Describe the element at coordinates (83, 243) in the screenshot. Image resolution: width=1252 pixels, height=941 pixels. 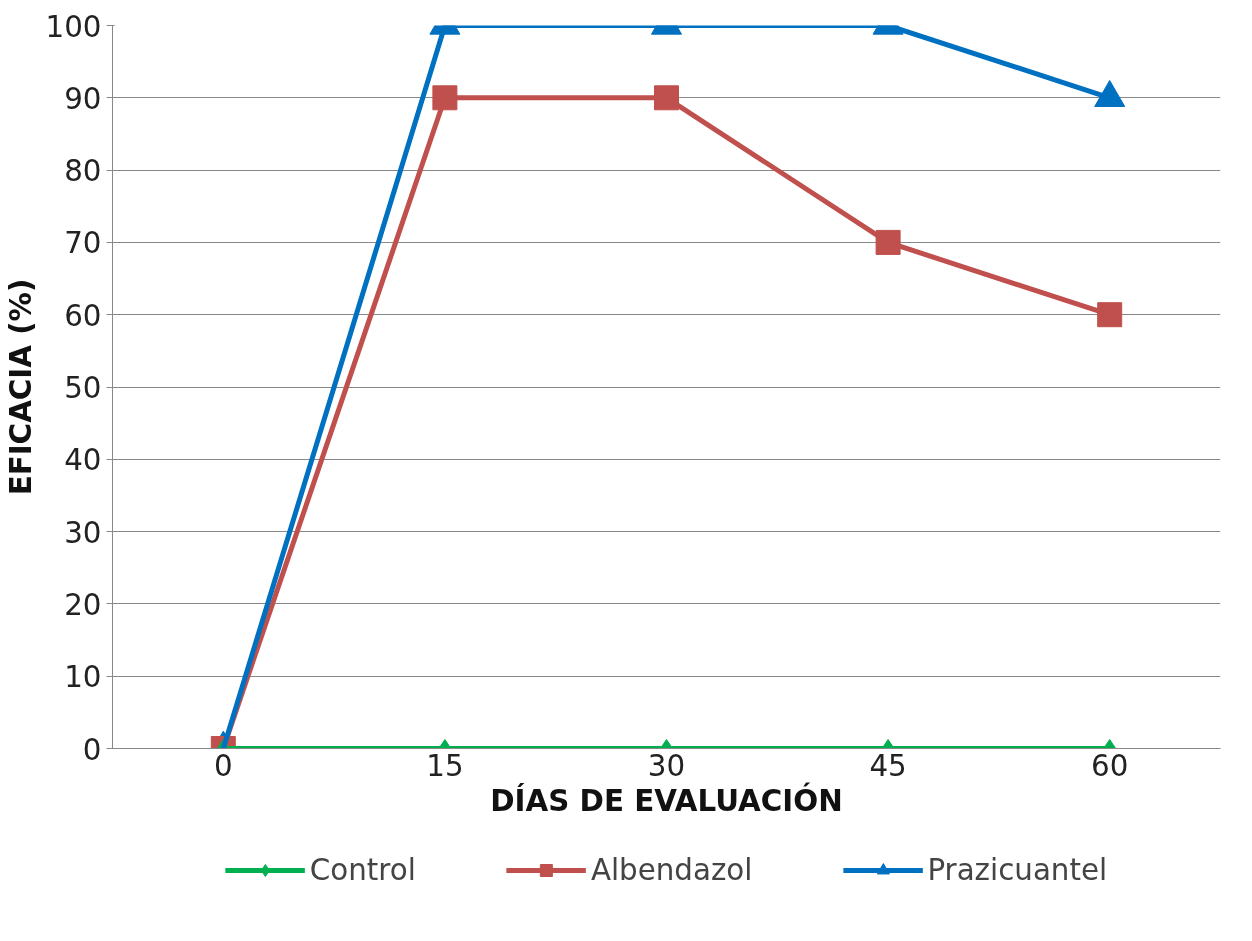
I see `y-tick-label: 70` at that location.